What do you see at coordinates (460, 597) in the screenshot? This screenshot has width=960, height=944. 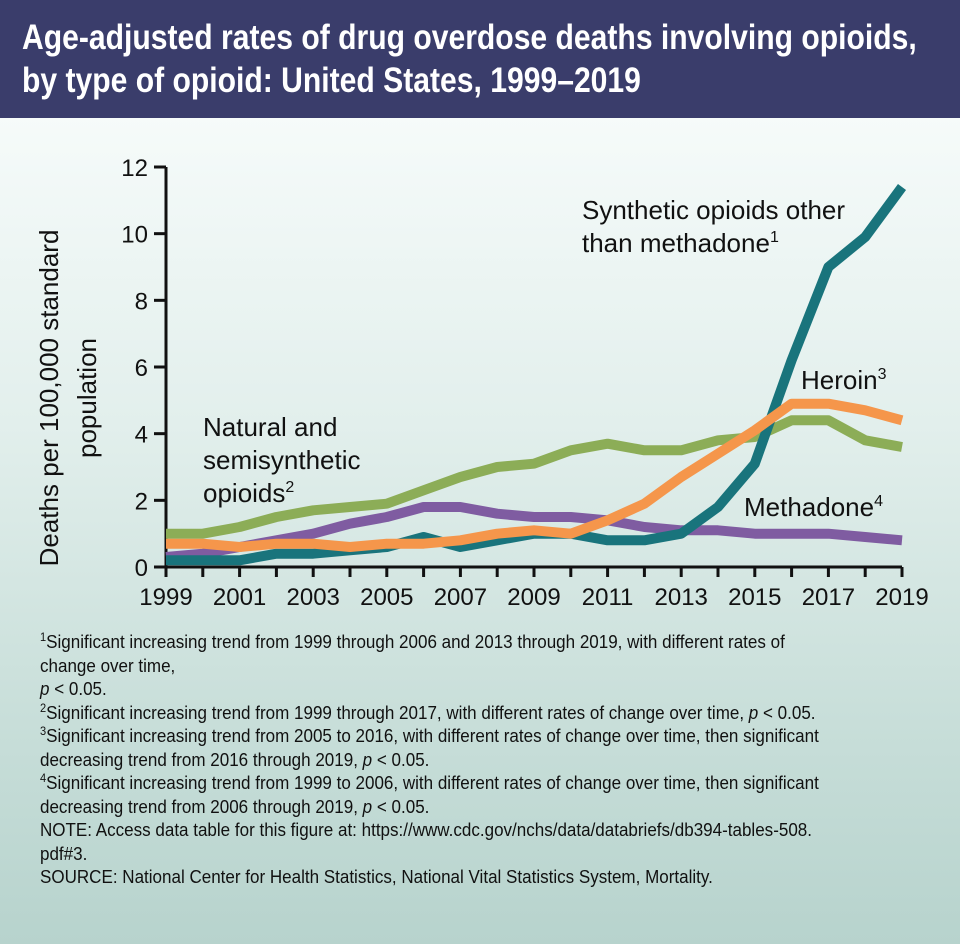 I see `x-tick-label: 2007` at bounding box center [460, 597].